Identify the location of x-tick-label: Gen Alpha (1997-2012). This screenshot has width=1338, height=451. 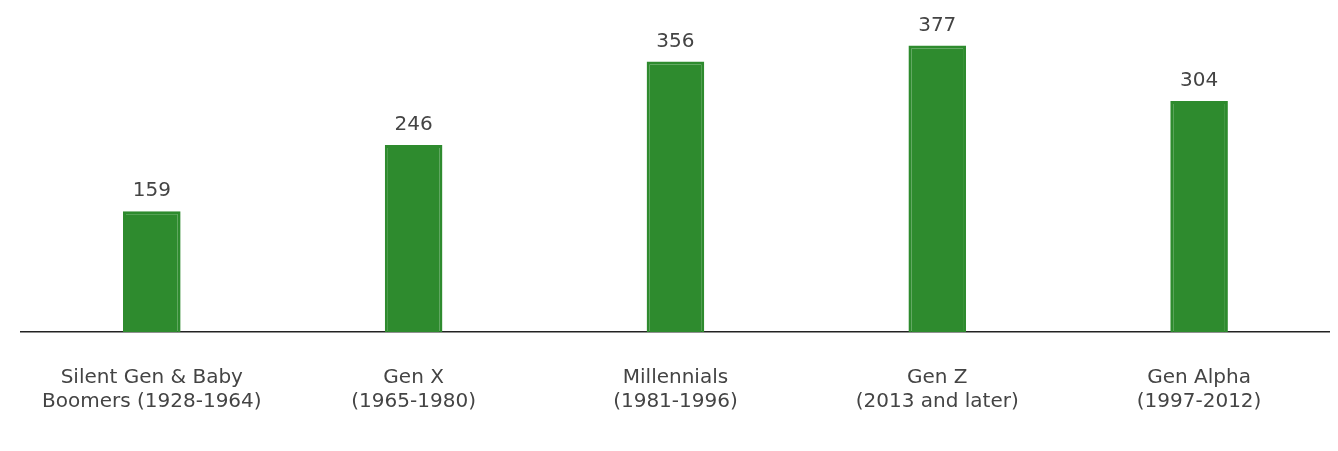
(1199, 388).